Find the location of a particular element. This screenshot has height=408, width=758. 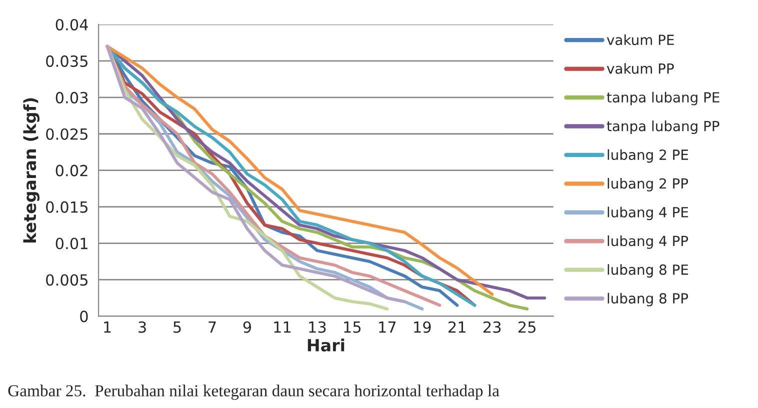

y-tick-label: 0.03 is located at coordinates (72, 98).